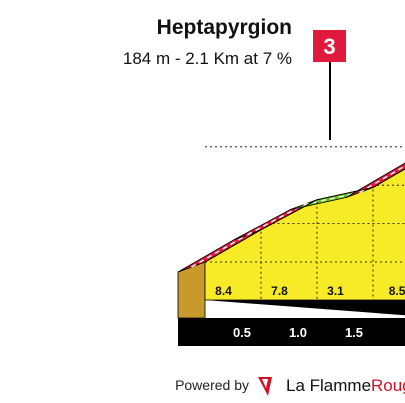 This screenshot has width=405, height=403. What do you see at coordinates (279, 291) in the screenshot?
I see `gradient-label: 7.8` at bounding box center [279, 291].